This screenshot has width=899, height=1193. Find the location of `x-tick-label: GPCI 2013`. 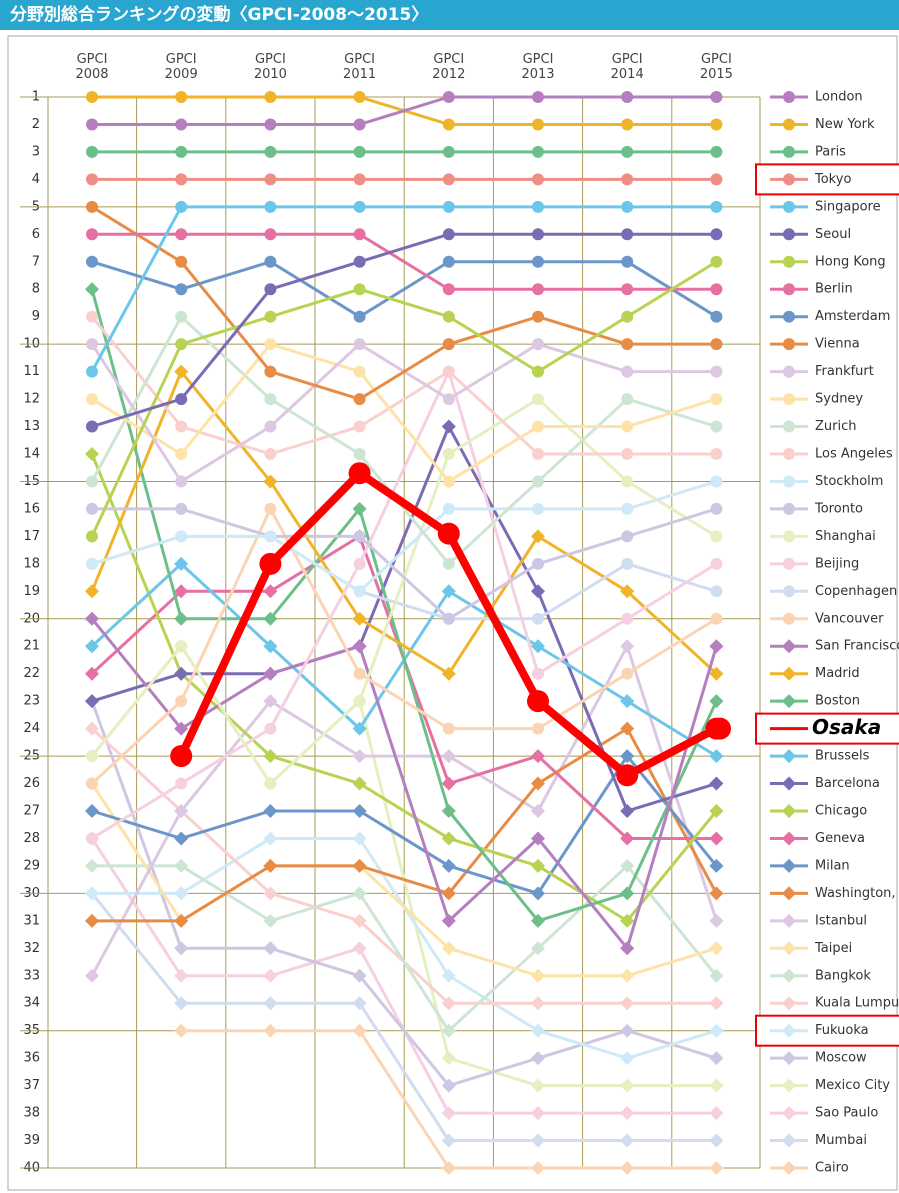

x-tick-label: GPCI 2013 is located at coordinates (538, 67).